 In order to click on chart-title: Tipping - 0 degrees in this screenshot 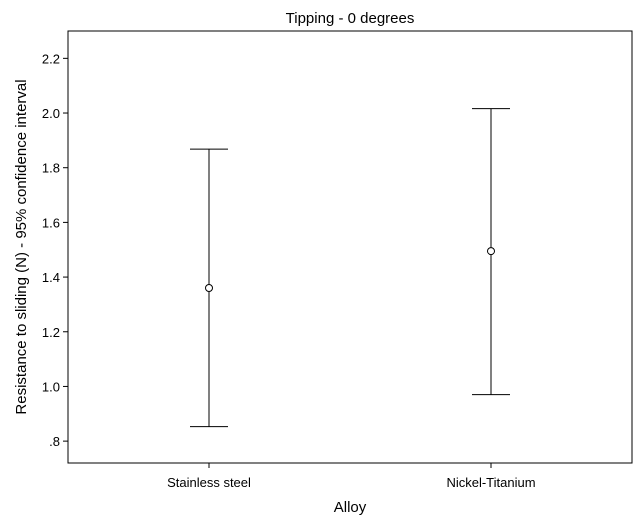, I will do `click(350, 18)`.